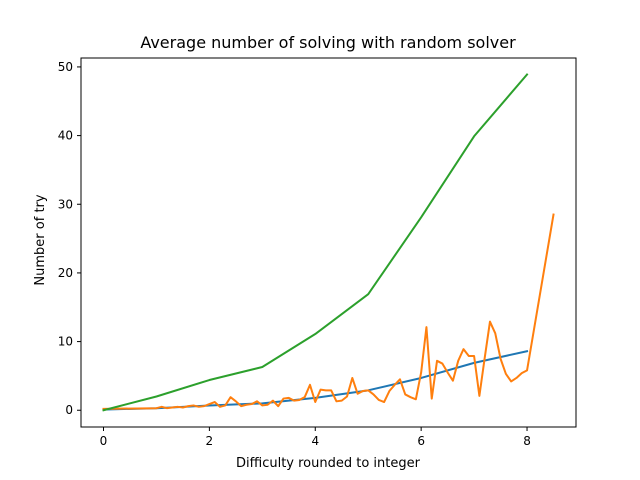  What do you see at coordinates (65, 136) in the screenshot?
I see `y-tick-label: 40` at bounding box center [65, 136].